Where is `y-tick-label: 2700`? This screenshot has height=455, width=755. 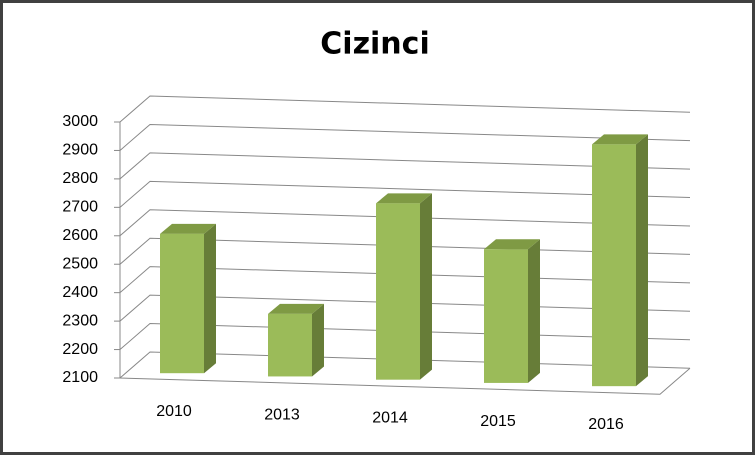 y-tick-label: 2700 is located at coordinates (80, 207).